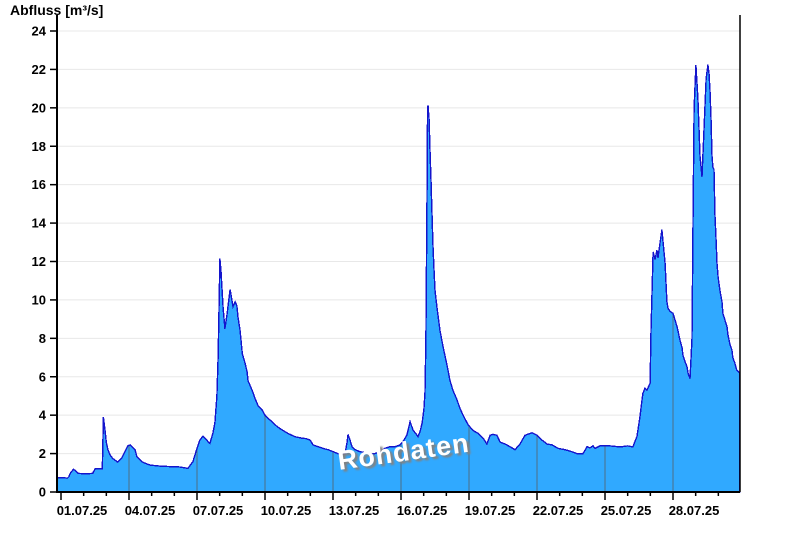 The width and height of the screenshot is (800, 550). I want to click on y-tick-label: 16, so click(39, 184).